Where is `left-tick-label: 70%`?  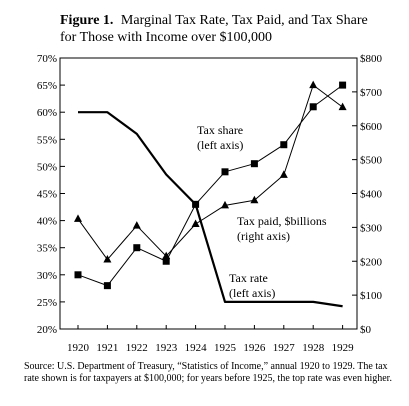 left-tick-label: 70% is located at coordinates (47, 59).